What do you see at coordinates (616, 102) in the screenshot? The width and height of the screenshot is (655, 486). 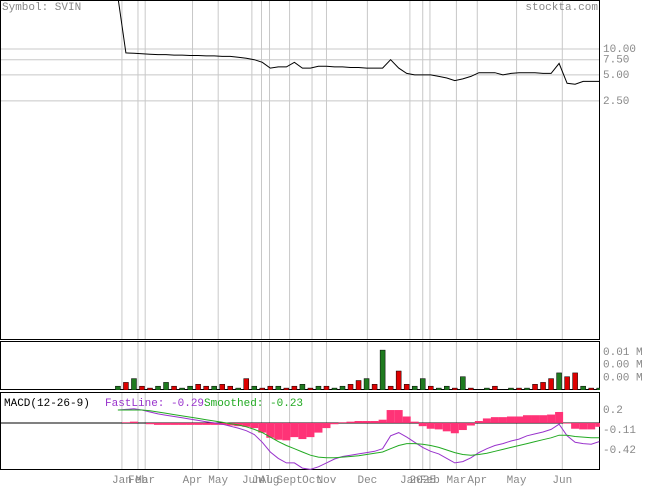 I see `y-tick-label: 2.50` at bounding box center [616, 102].